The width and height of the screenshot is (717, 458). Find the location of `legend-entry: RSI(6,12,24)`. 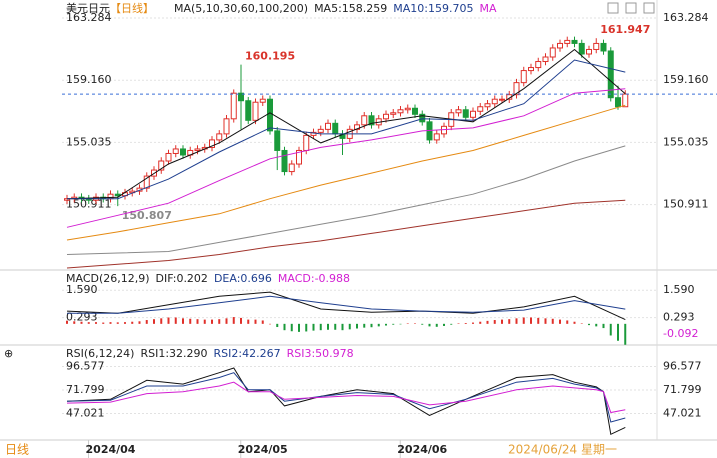

legend-entry: RSI(6,12,24) is located at coordinates (100, 353).